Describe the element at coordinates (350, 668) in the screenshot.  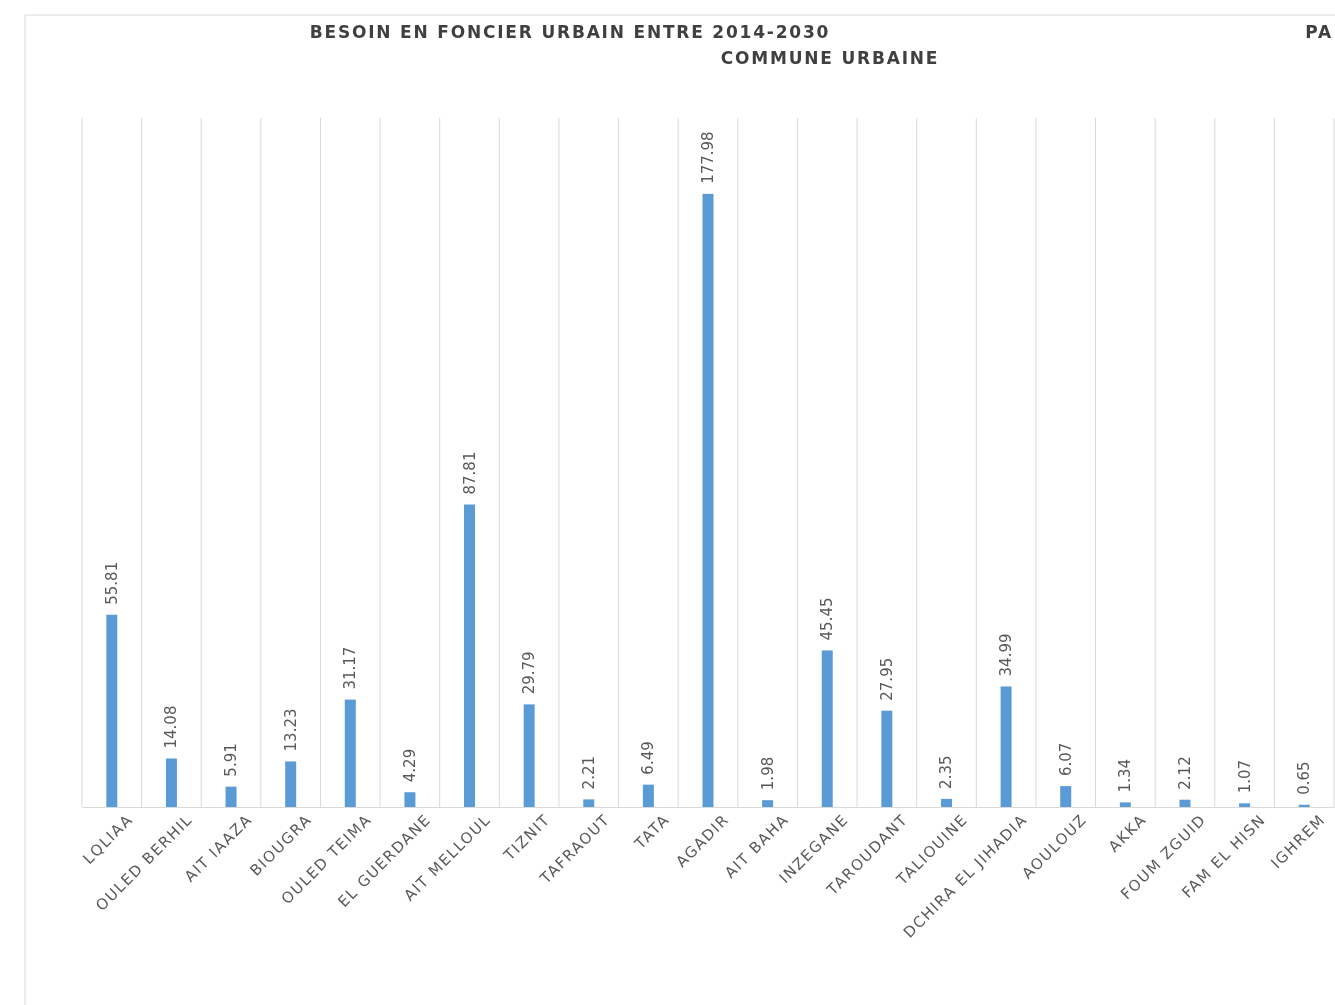
I see `data-label: 31.17` at that location.